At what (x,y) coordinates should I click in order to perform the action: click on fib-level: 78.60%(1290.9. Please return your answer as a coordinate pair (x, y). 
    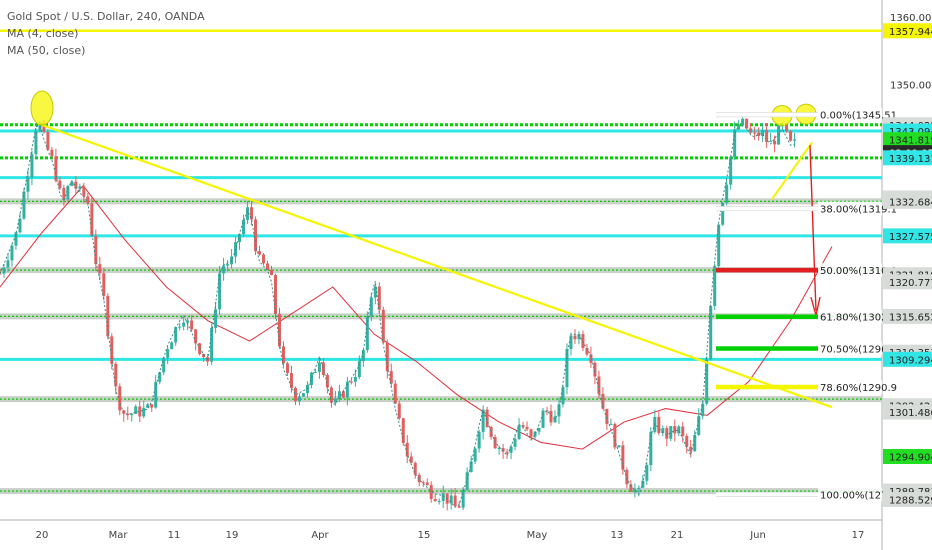
    Looking at the image, I should click on (806, 386).